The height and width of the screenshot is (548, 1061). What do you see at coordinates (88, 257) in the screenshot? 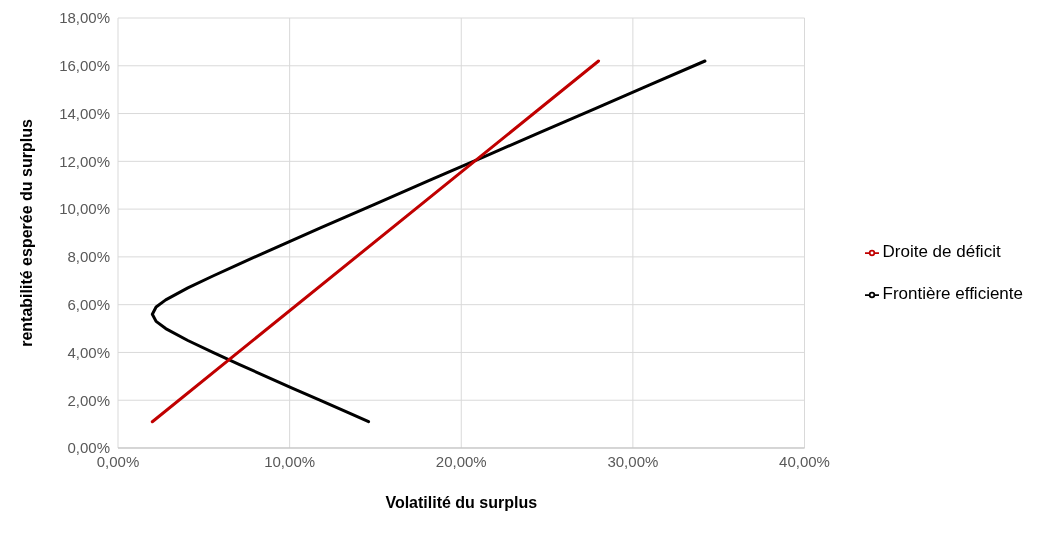
I see `y-tick-label: 8,00%` at bounding box center [88, 257].